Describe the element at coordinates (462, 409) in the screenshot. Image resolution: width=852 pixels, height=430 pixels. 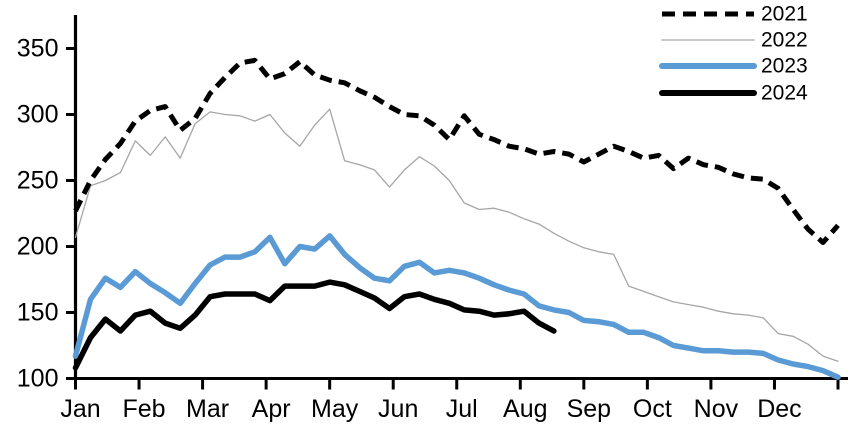
I see `x-tick-label: Jul` at that location.